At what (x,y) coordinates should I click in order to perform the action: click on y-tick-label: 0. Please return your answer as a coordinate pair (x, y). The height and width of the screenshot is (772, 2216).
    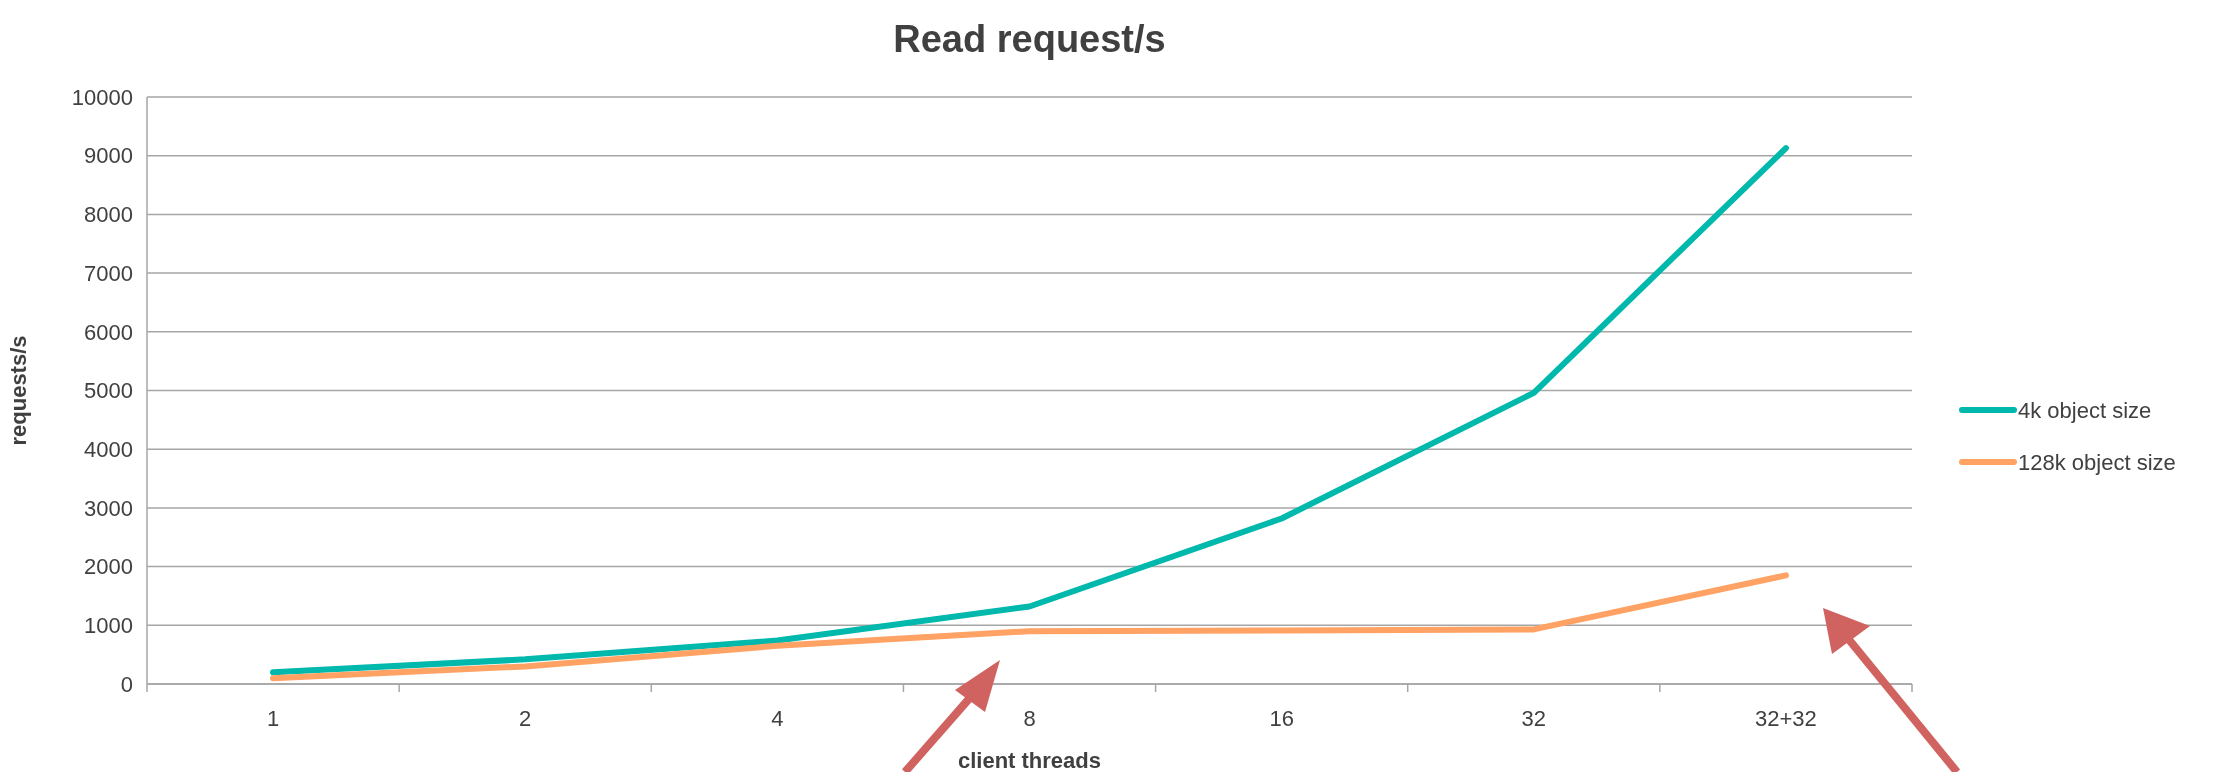
    Looking at the image, I should click on (126, 684).